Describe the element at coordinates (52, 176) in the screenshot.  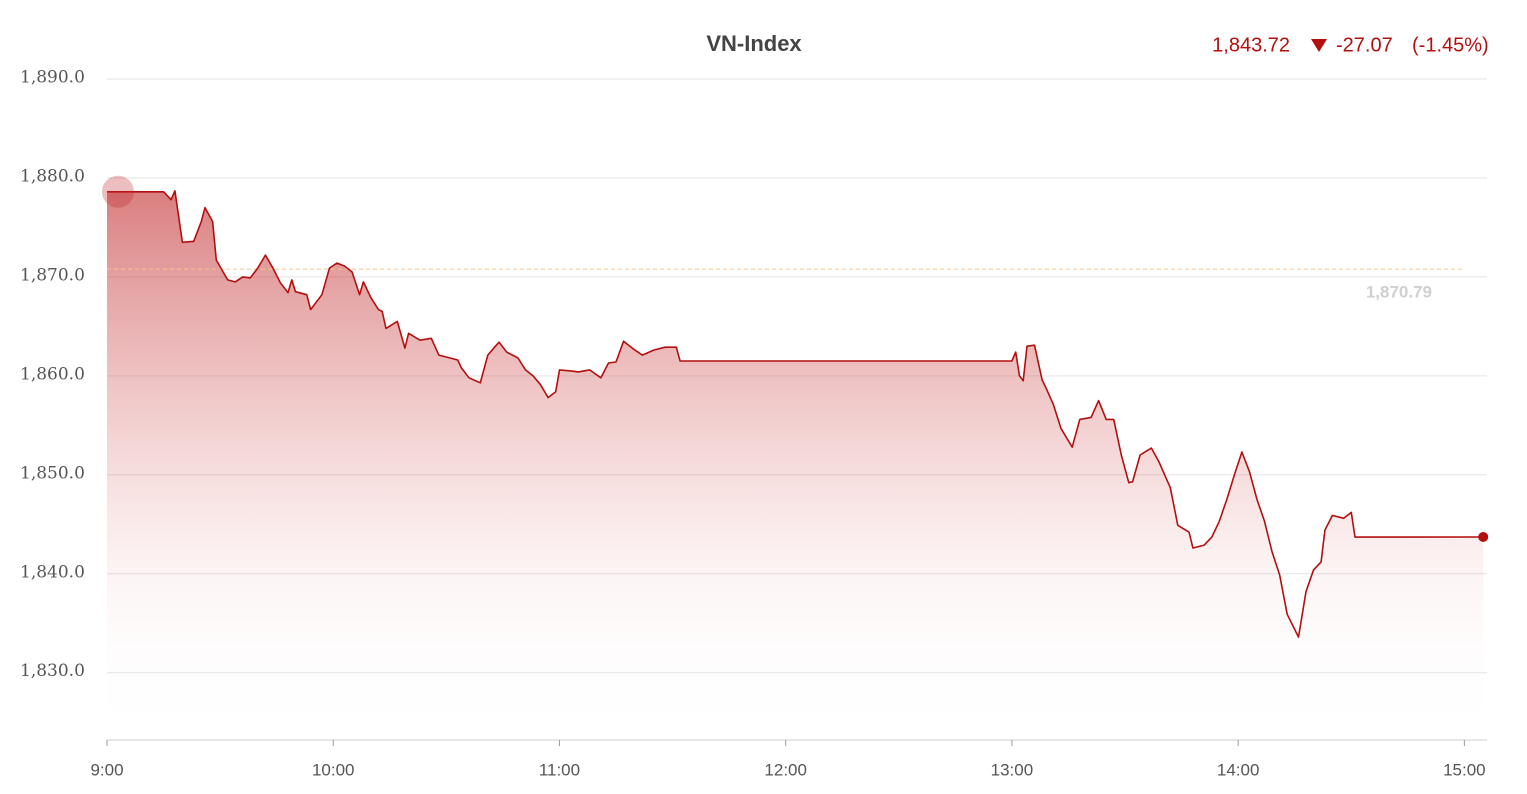
I see `y-tick-label: 1,880.0` at that location.